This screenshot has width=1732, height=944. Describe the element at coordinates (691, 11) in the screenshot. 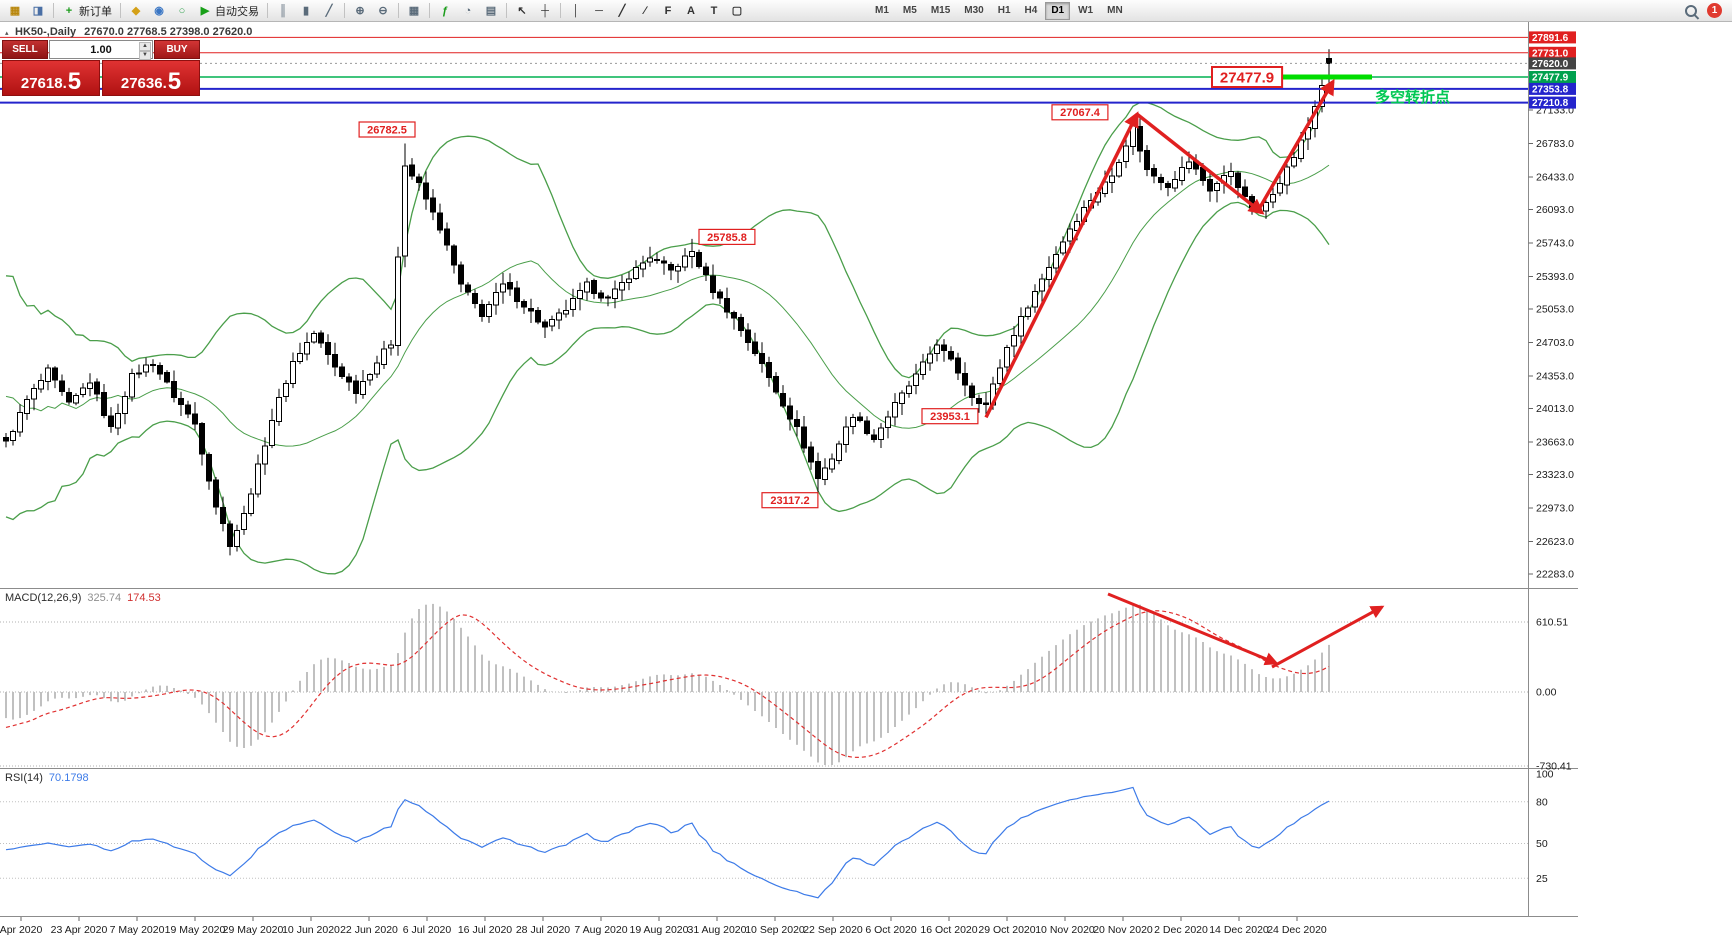

I see `text-button: A` at that location.